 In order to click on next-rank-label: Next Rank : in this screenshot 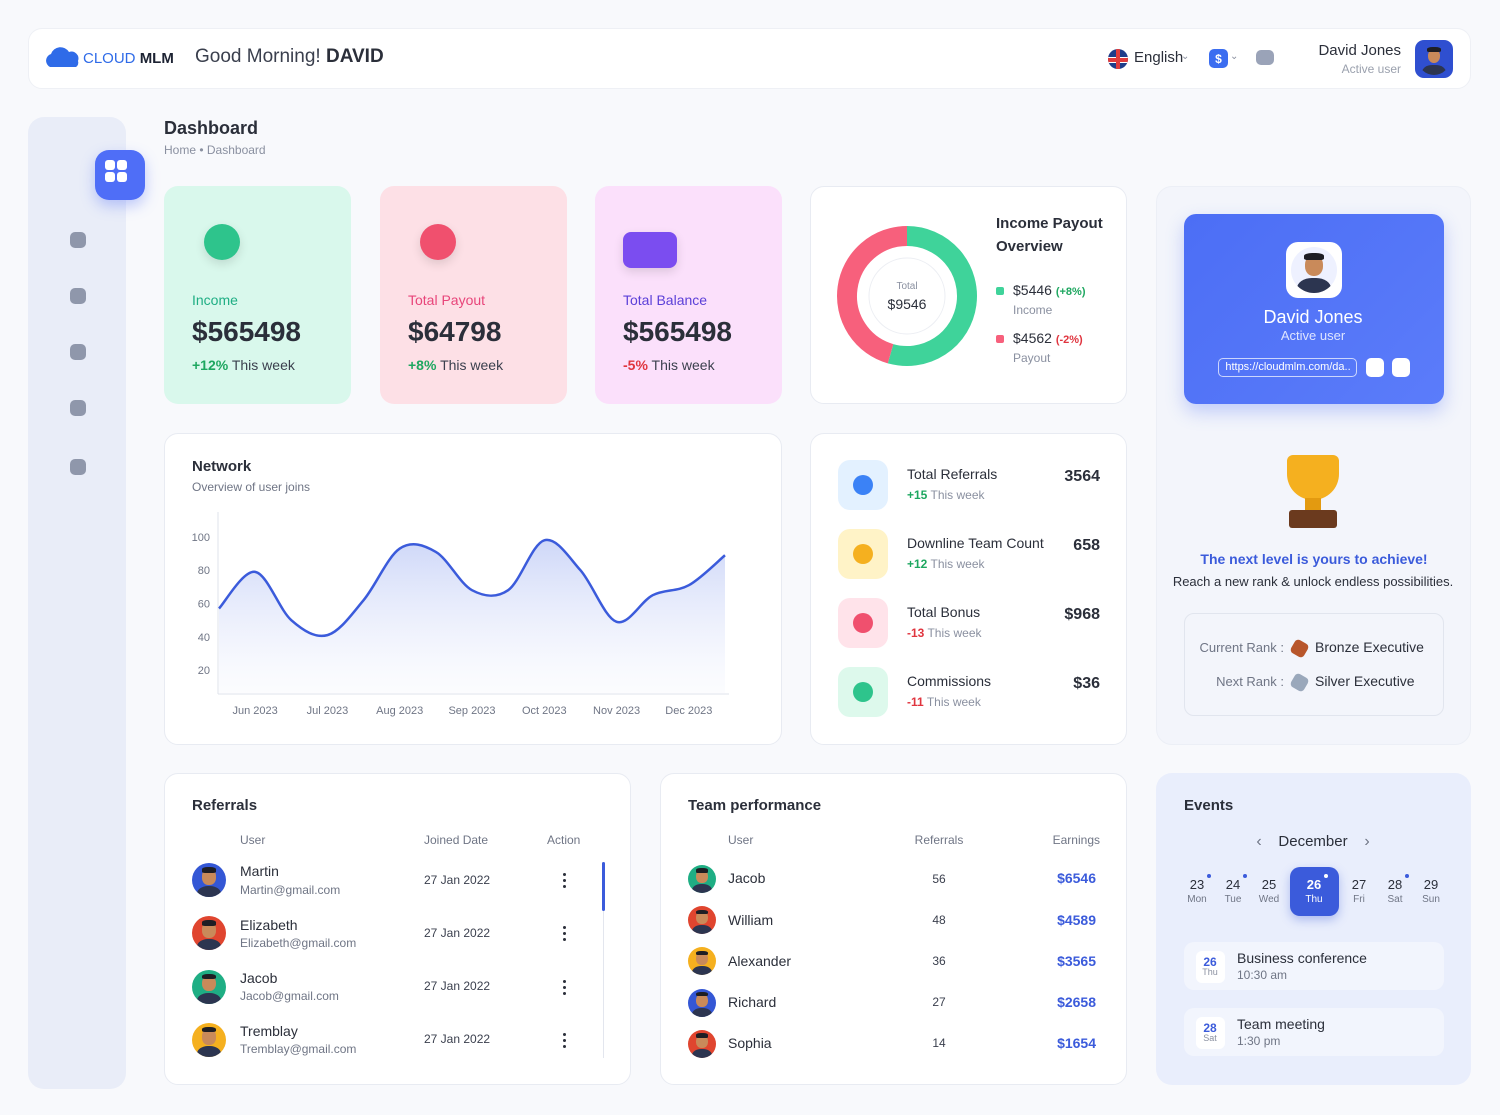, I will do `click(1250, 681)`.